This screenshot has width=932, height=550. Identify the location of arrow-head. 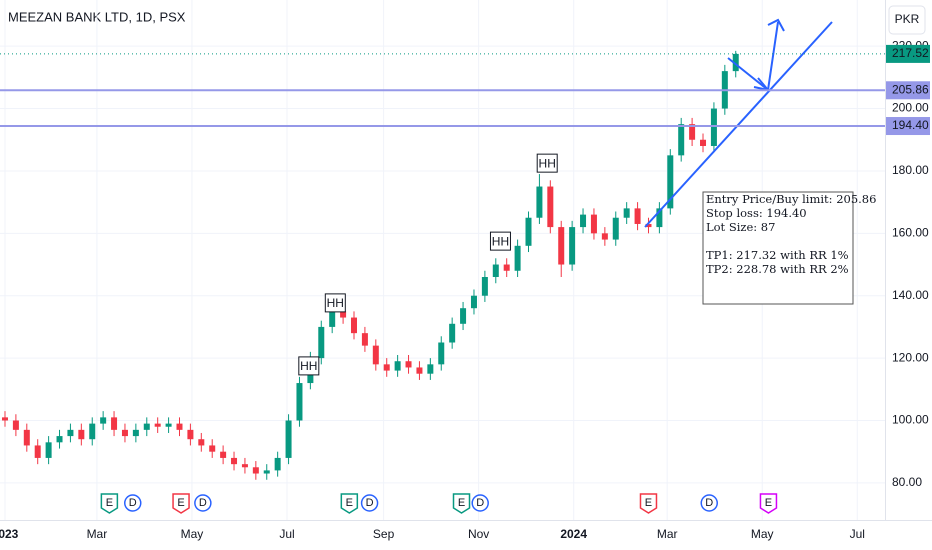
(776, 25).